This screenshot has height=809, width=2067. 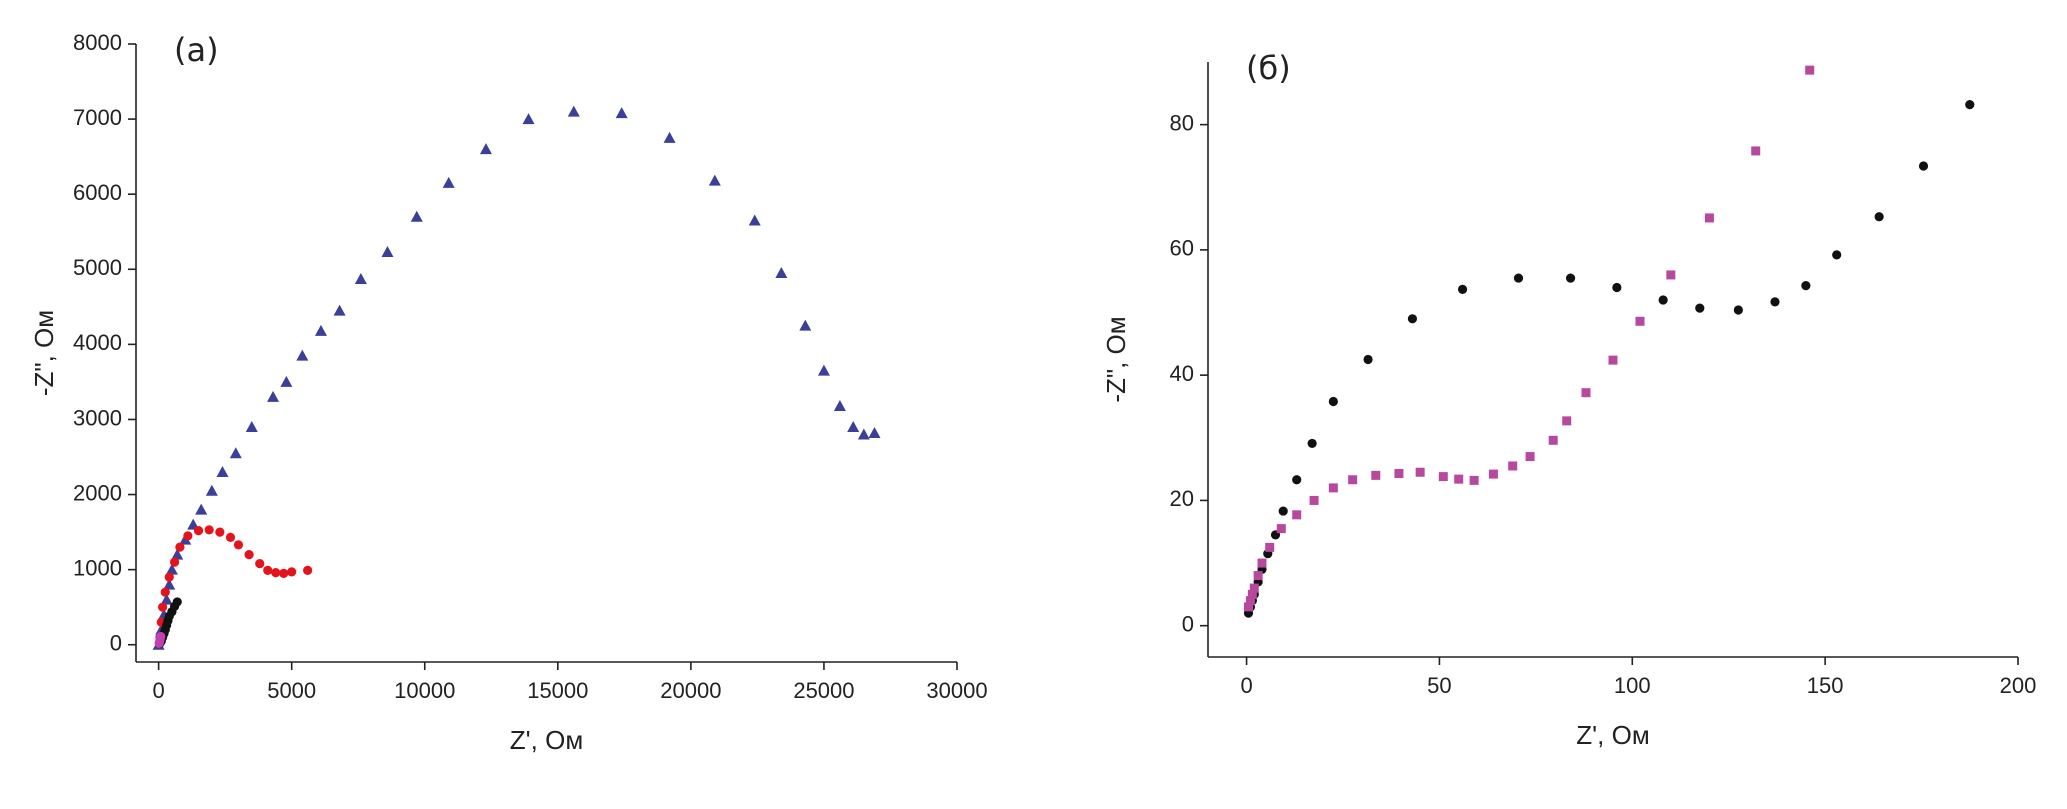 I want to click on y-tick-label: 5000, so click(x=97, y=267).